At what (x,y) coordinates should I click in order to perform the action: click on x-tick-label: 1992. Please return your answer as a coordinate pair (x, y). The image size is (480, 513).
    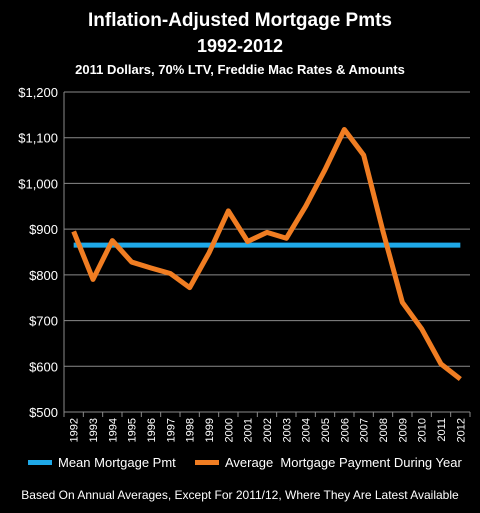
    Looking at the image, I should click on (75, 430).